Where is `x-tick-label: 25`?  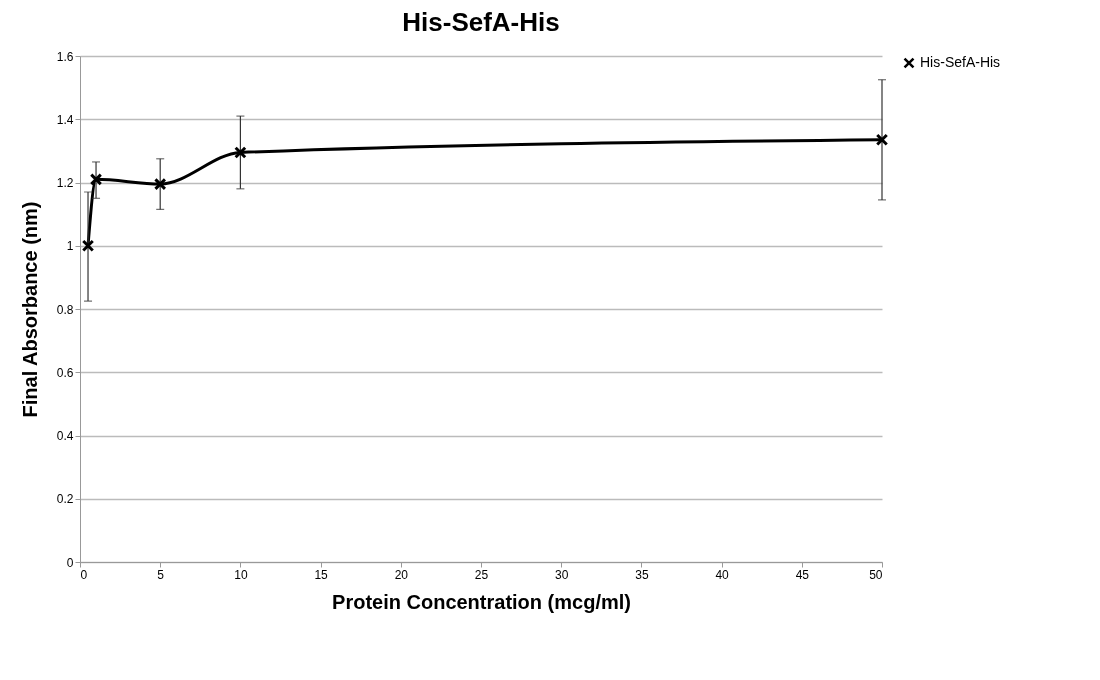 x-tick-label: 25 is located at coordinates (481, 574).